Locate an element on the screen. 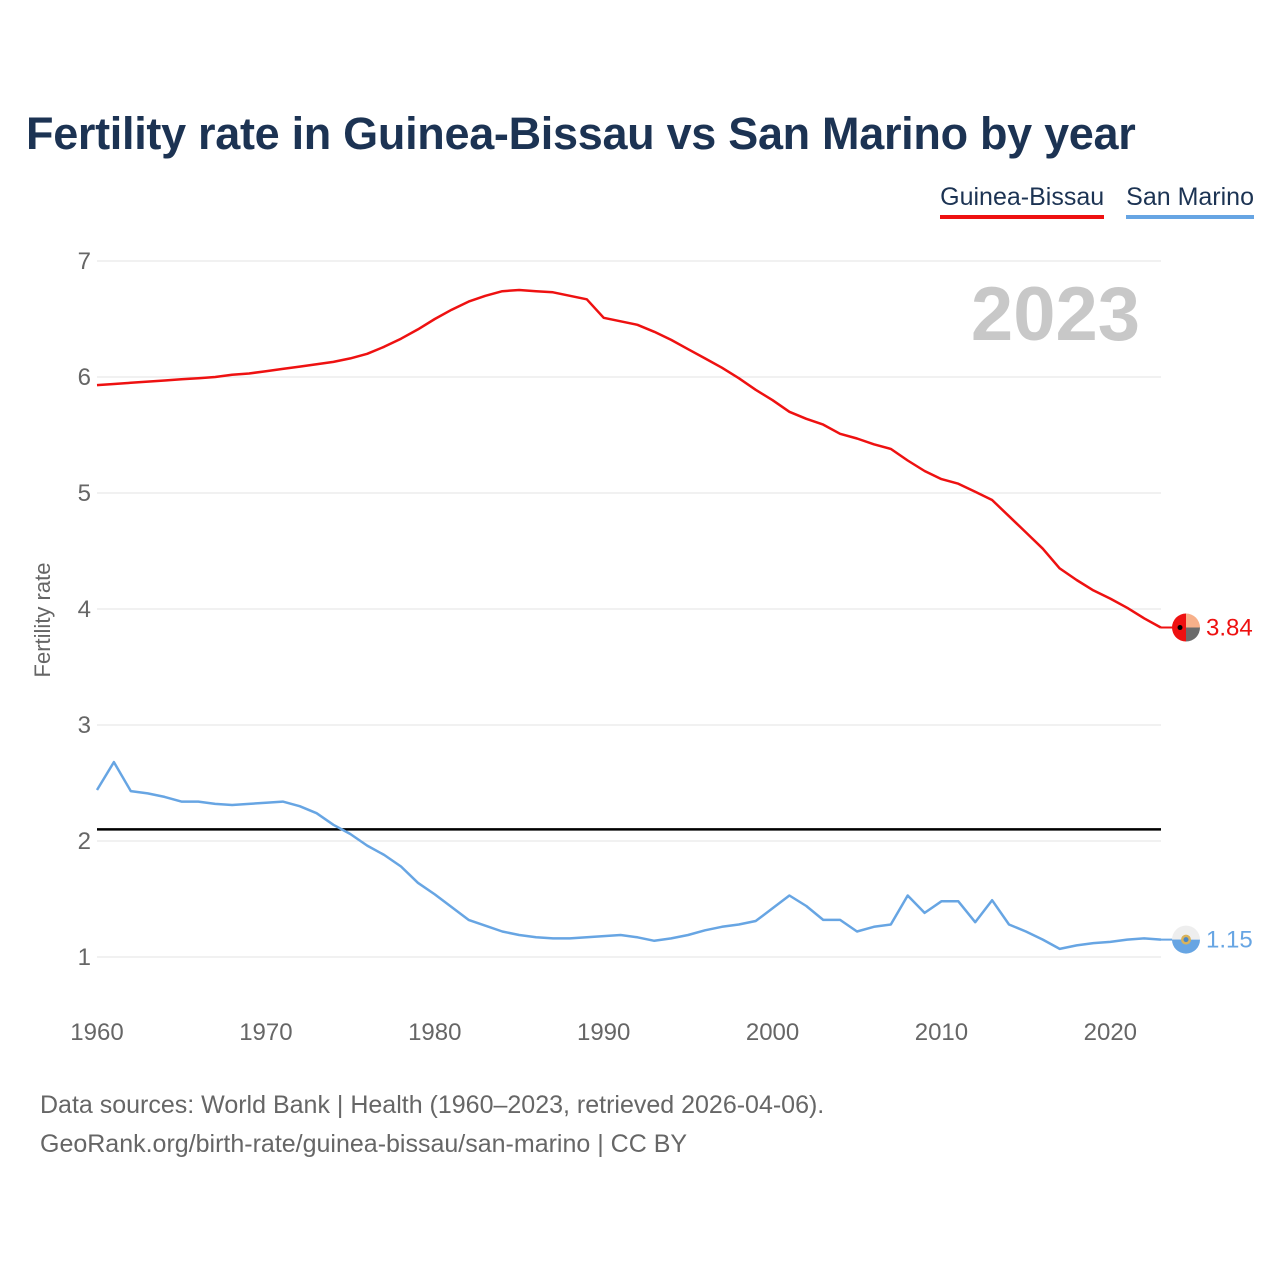 This screenshot has width=1280, height=1280. x-tick-1990: 1990 is located at coordinates (603, 1032).